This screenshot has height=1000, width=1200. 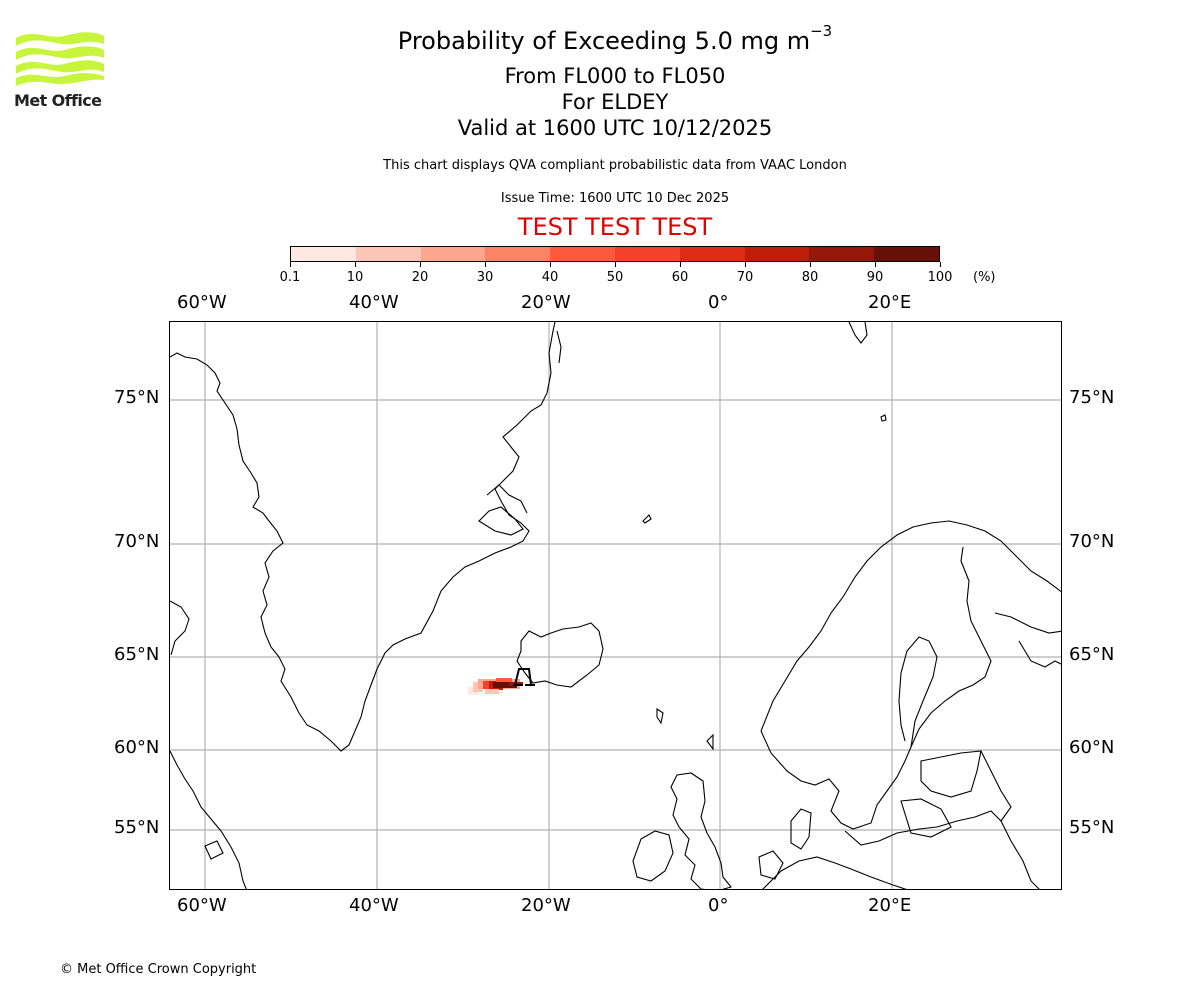 What do you see at coordinates (680, 277) in the screenshot?
I see `colorbar-tick-label: 60` at bounding box center [680, 277].